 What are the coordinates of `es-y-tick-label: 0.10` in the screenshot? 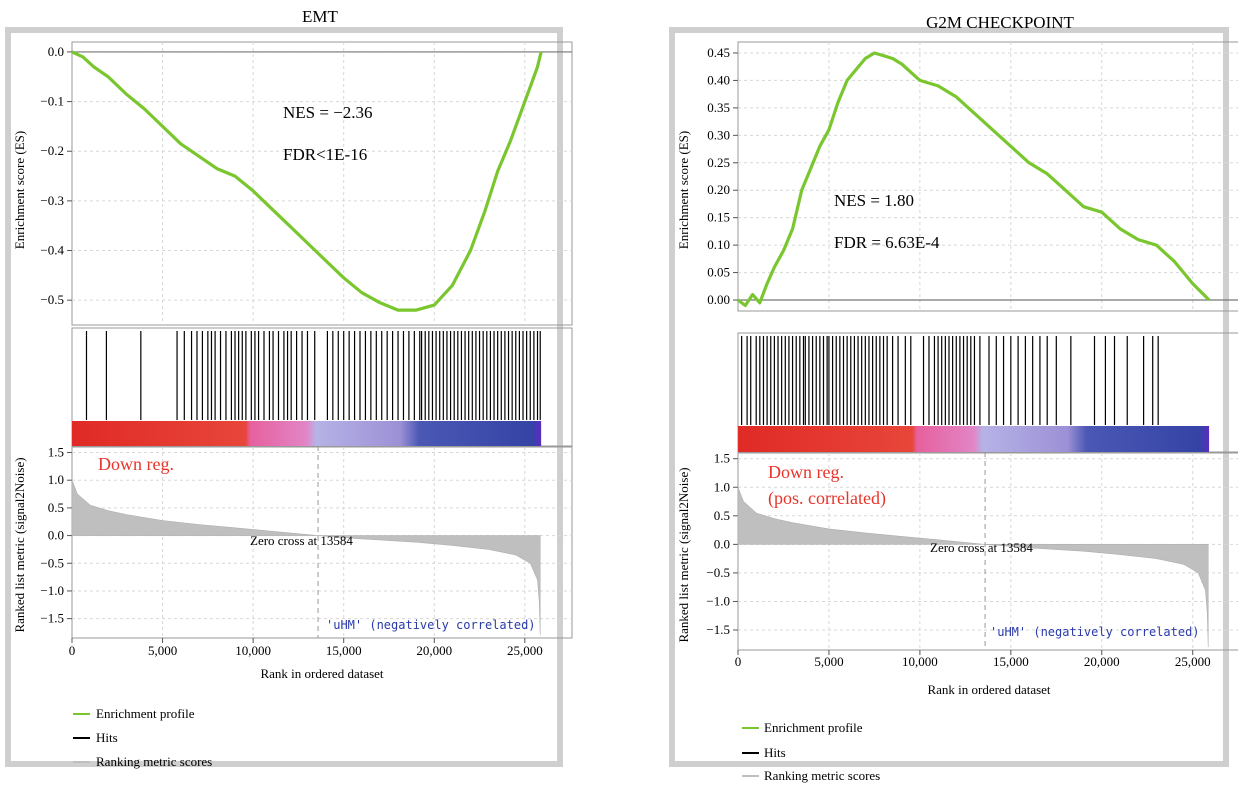 It's located at (718, 244).